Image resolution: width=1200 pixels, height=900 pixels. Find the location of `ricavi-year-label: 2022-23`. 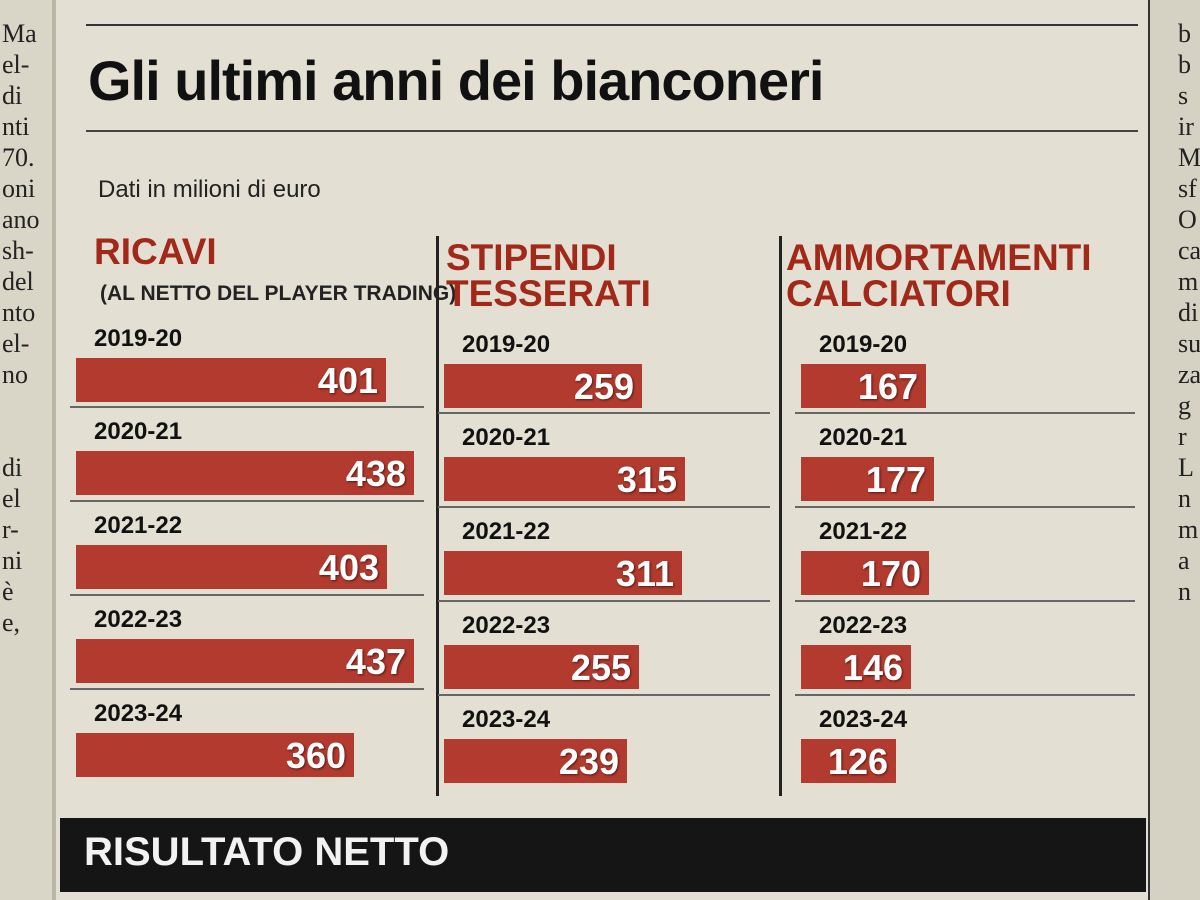

ricavi-year-label: 2022-23 is located at coordinates (138, 619).